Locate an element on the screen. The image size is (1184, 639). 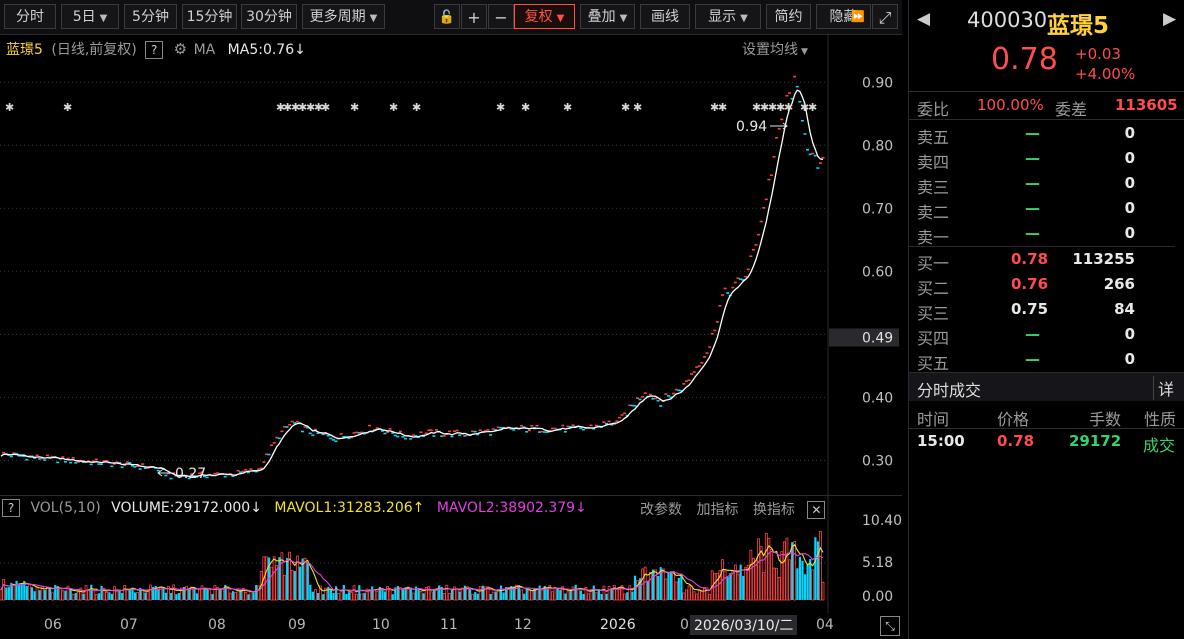
ma-label: MA is located at coordinates (204, 50).